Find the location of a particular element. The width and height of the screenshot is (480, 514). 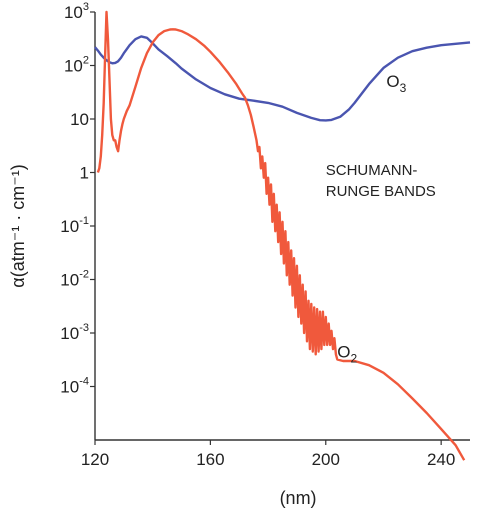

y-tick-label: 10 is located at coordinates (79, 119).